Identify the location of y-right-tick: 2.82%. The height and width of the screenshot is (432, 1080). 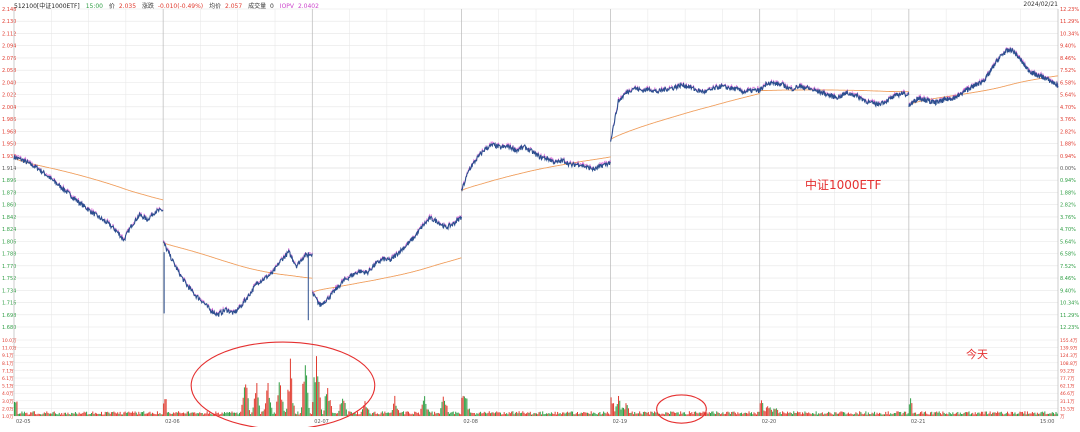
(1068, 206).